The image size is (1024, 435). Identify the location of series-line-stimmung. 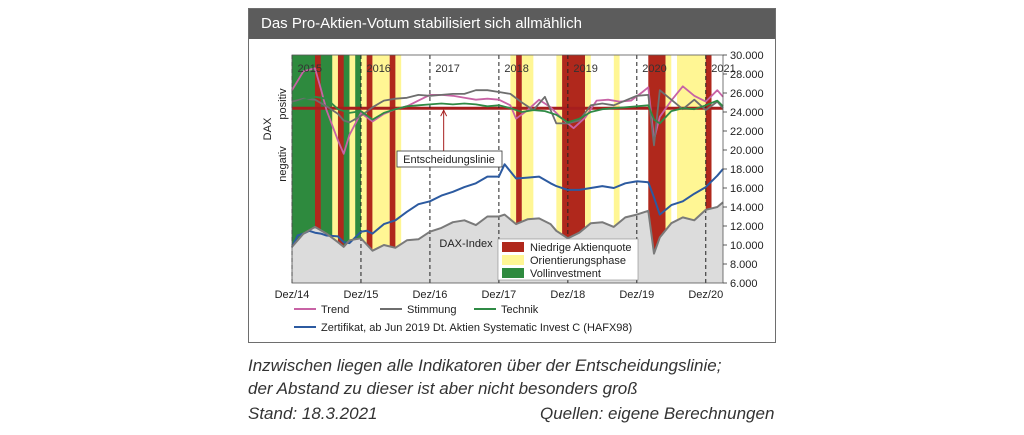
(507, 118).